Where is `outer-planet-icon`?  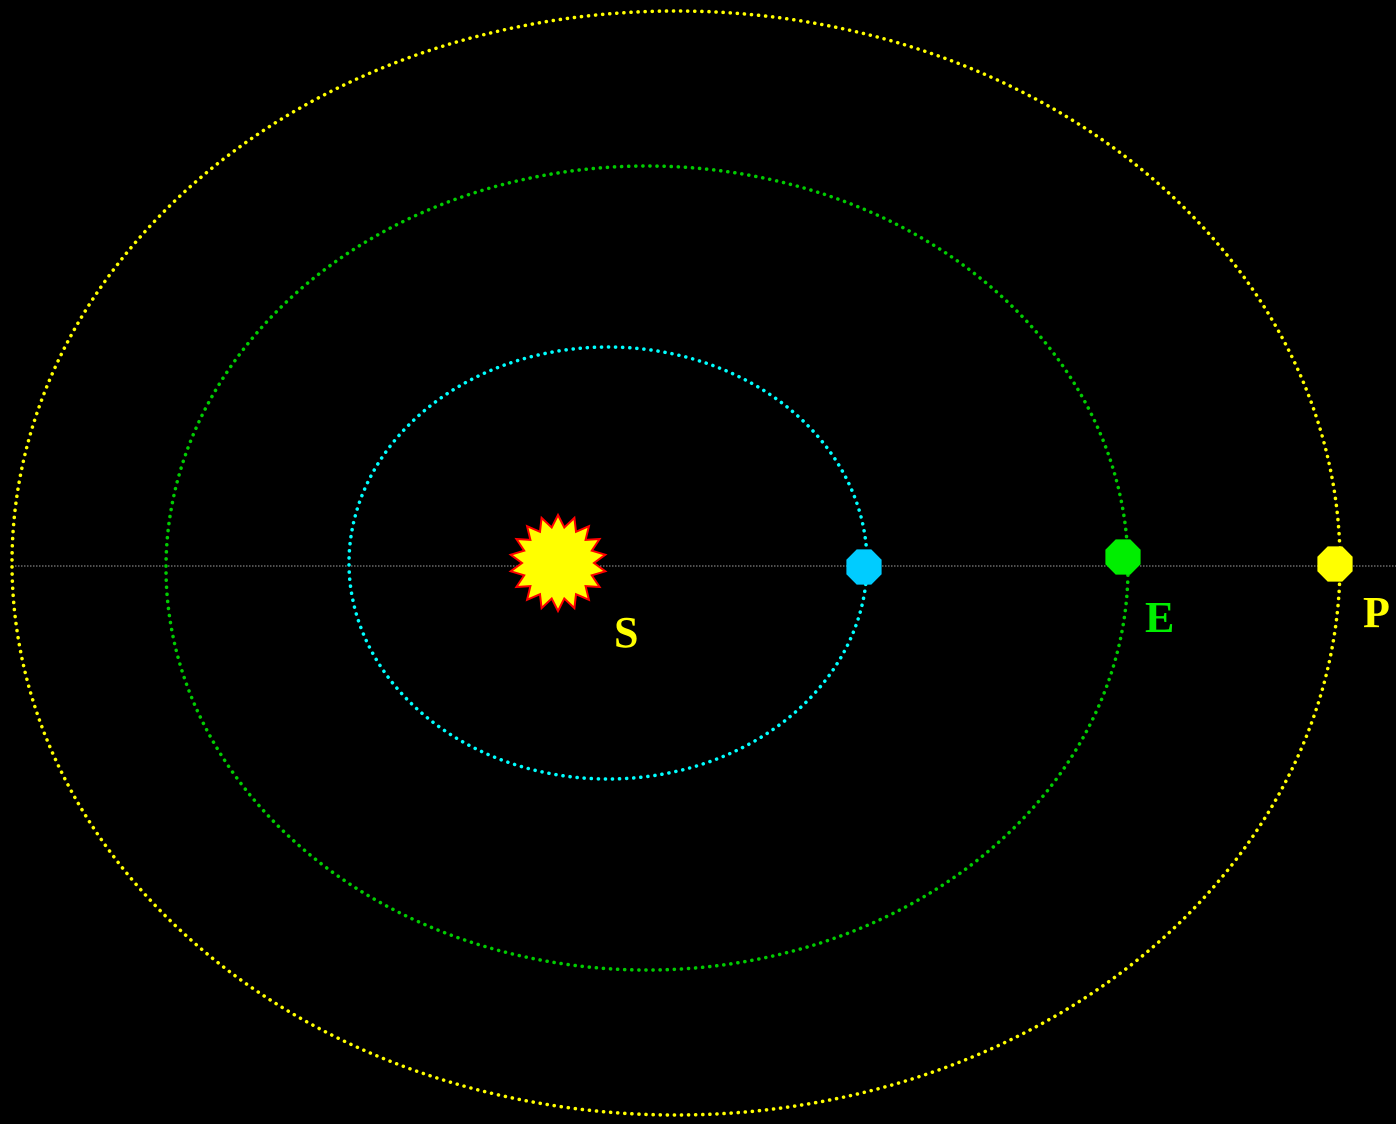 outer-planet-icon is located at coordinates (1335, 564).